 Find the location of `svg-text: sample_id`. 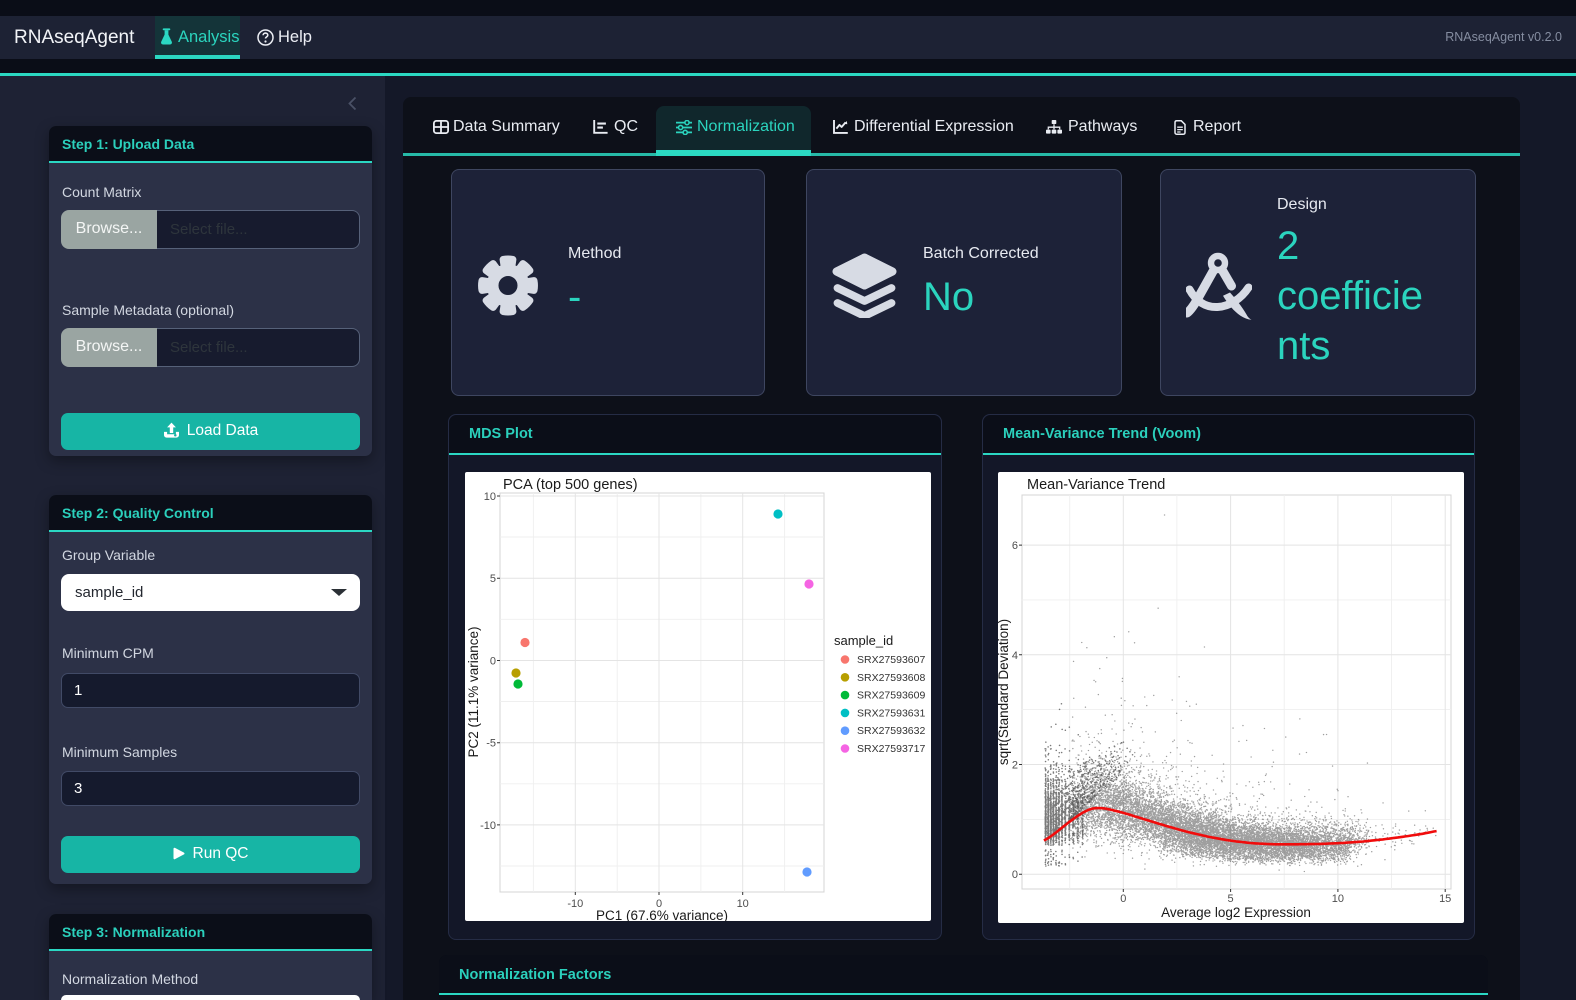

svg-text: sample_id is located at coordinates (863, 640).